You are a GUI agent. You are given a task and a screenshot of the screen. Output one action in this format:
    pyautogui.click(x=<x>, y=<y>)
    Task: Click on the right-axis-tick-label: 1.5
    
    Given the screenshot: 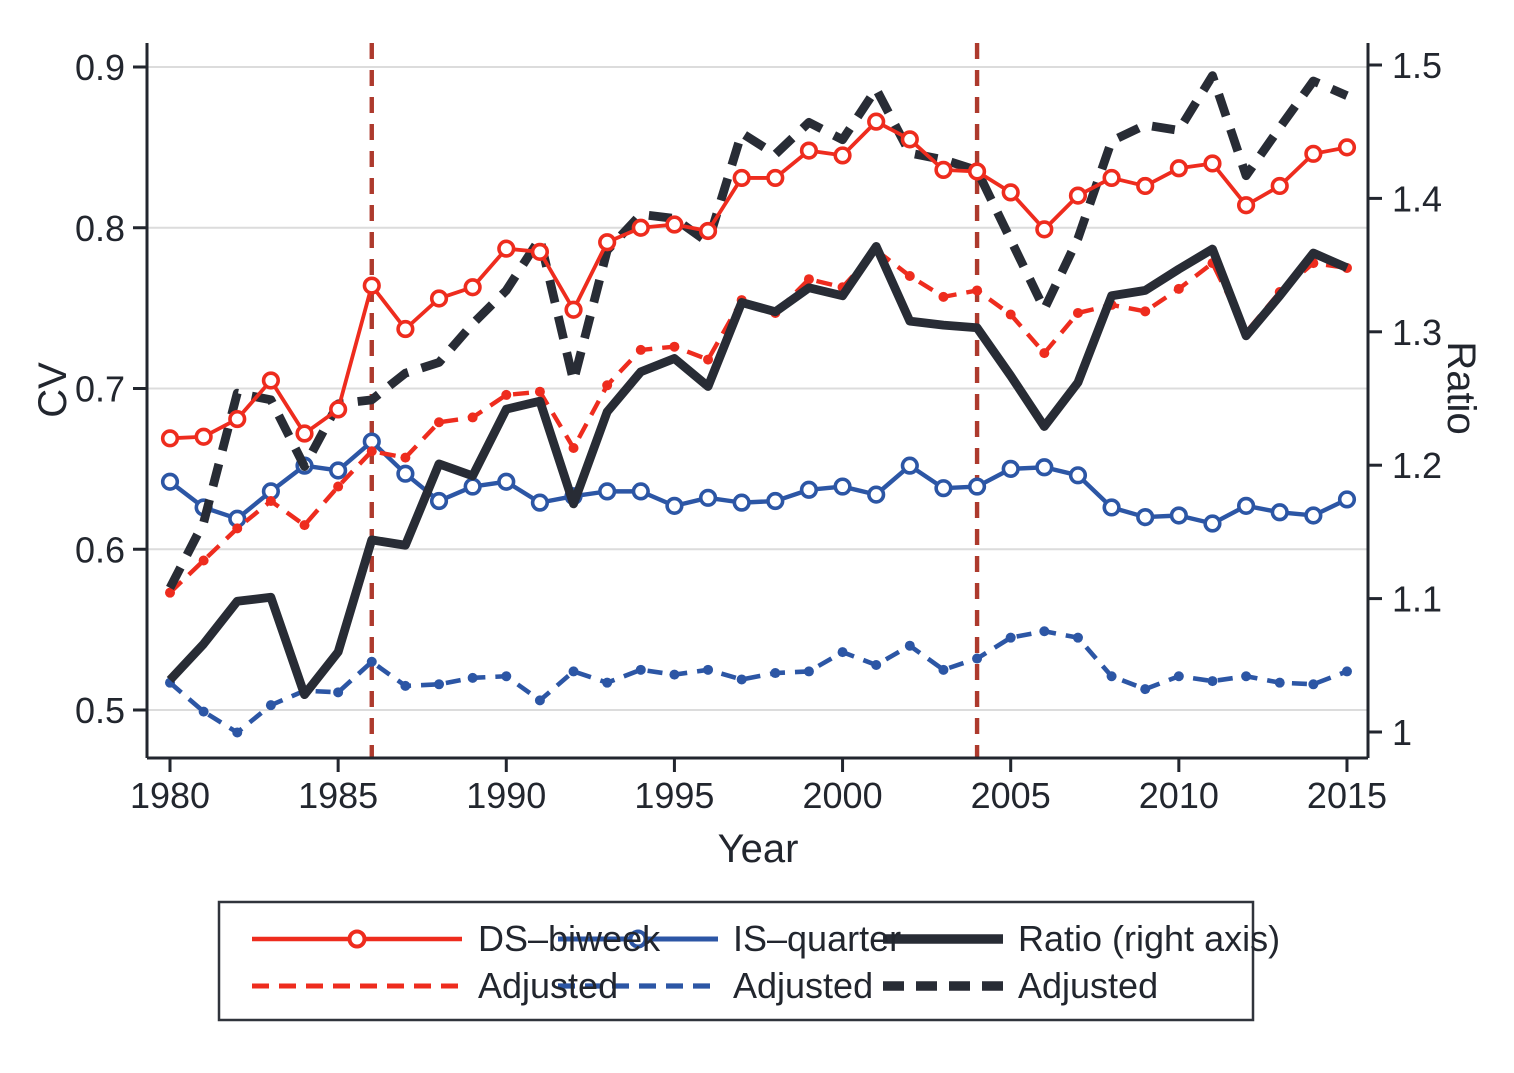 What is the action you would take?
    pyautogui.click(x=1417, y=65)
    